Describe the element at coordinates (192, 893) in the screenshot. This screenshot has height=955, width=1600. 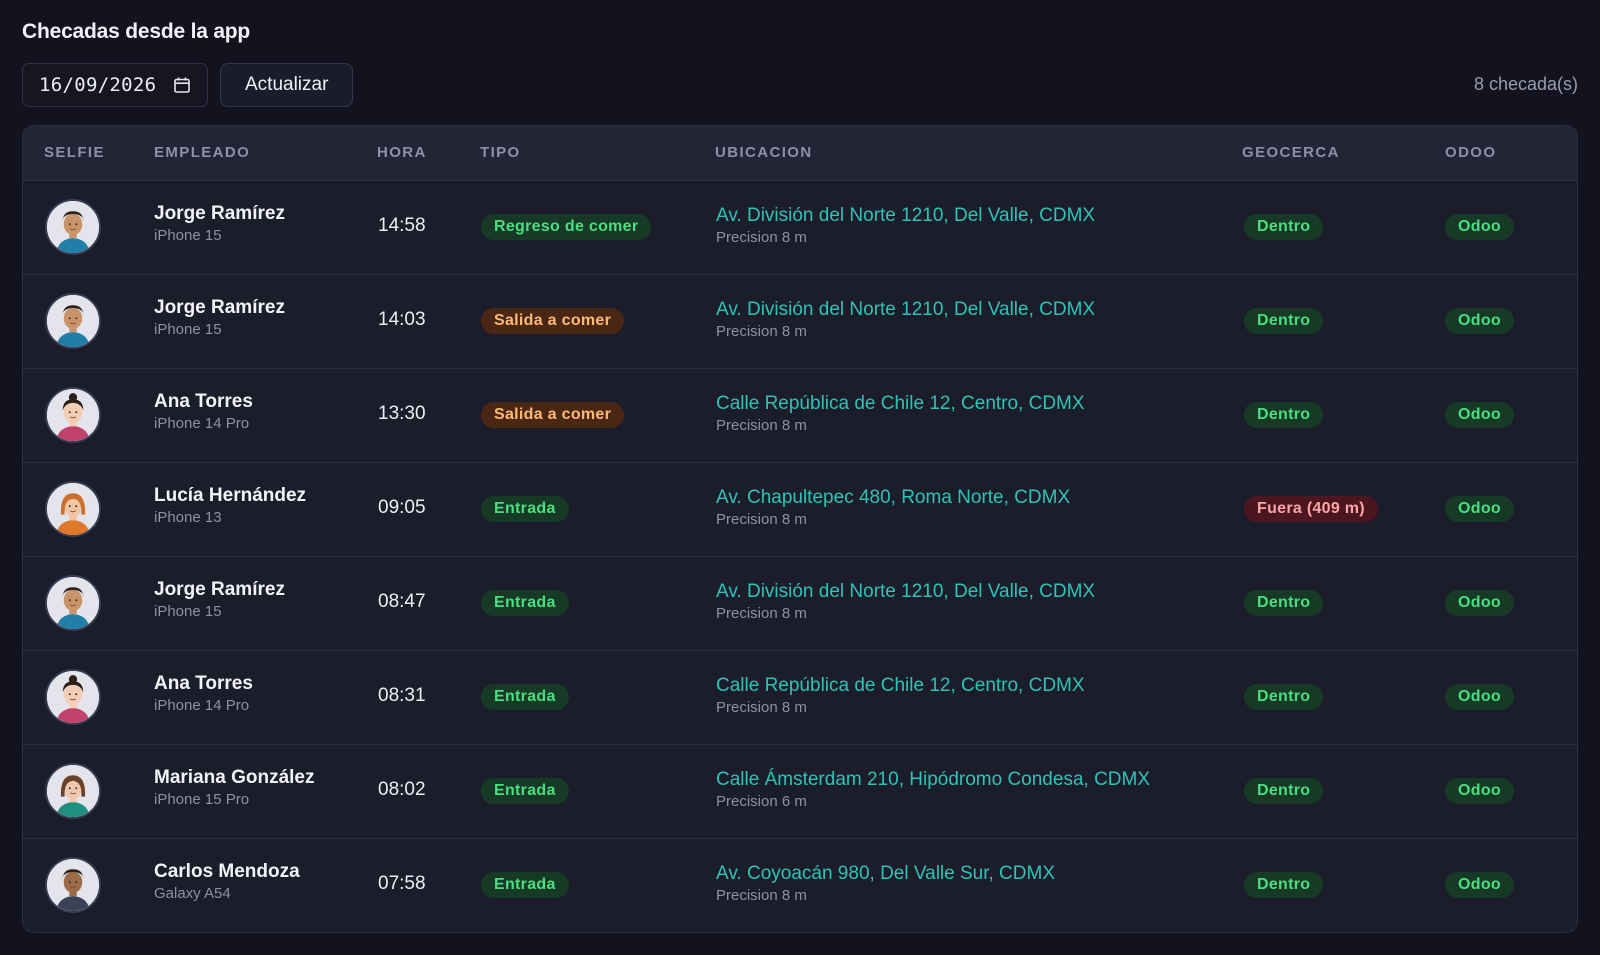
I see `employee-device: Galaxy A54` at that location.